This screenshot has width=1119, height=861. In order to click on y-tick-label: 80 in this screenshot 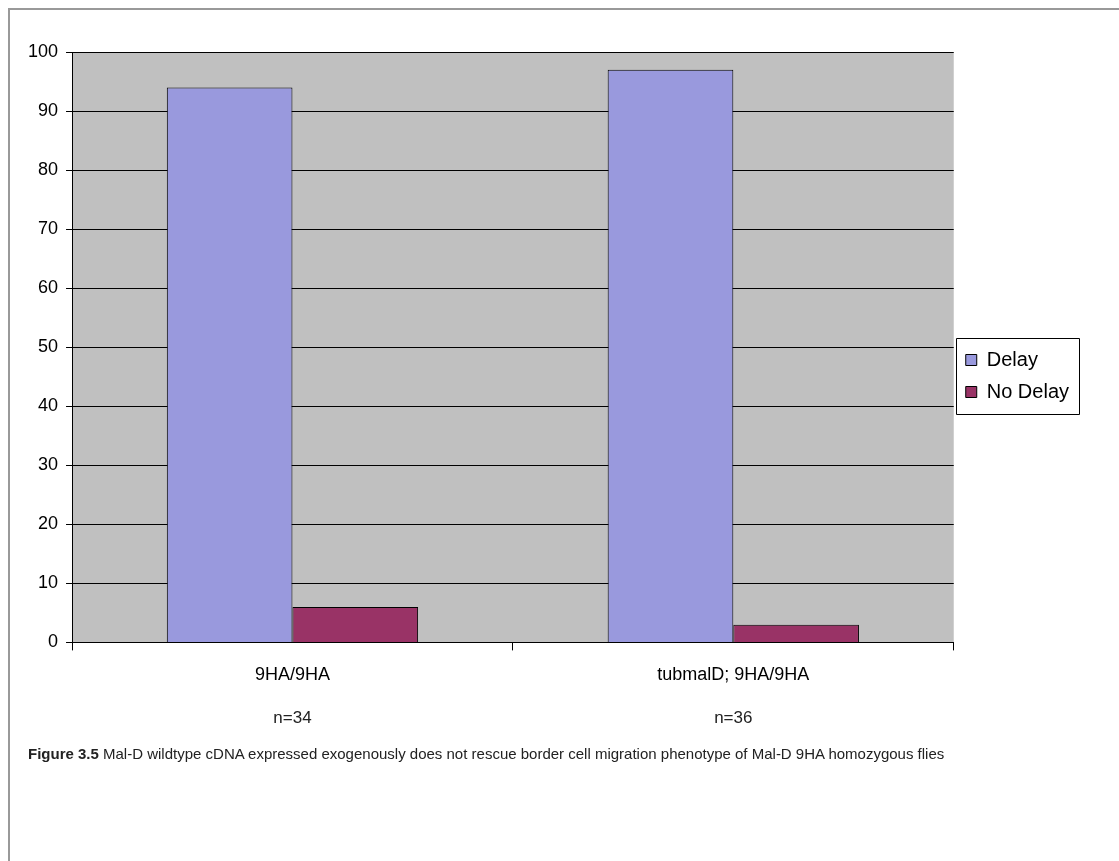, I will do `click(48, 169)`.